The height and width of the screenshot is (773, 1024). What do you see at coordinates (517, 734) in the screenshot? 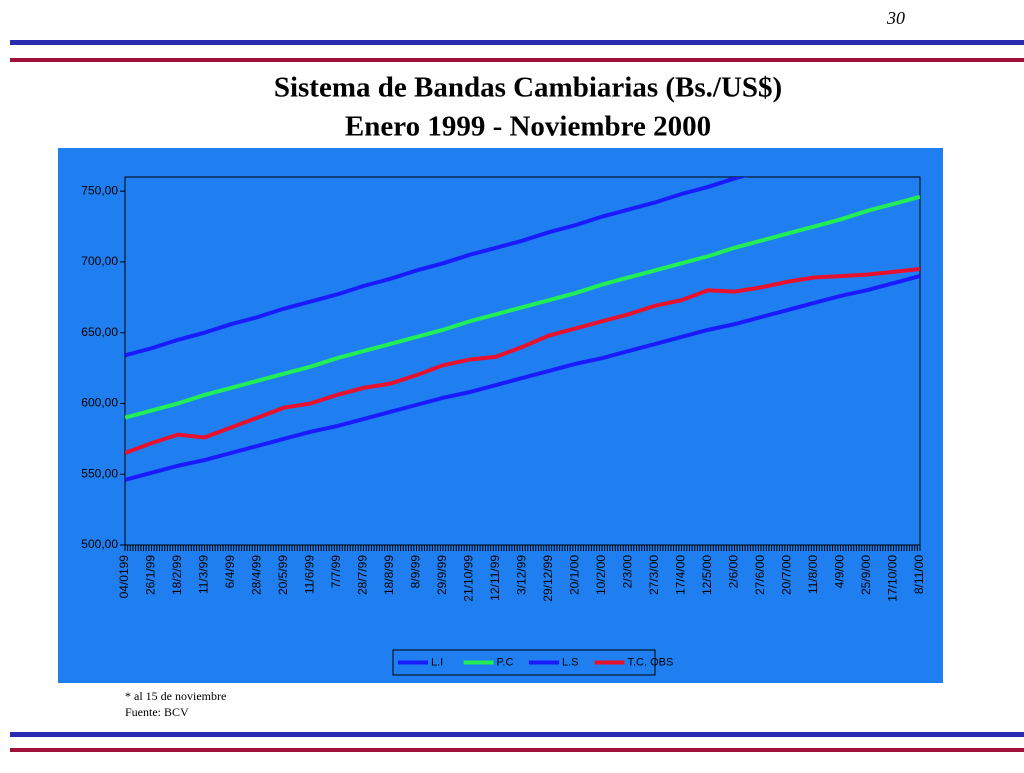
I see `bottom-rule-blue` at bounding box center [517, 734].